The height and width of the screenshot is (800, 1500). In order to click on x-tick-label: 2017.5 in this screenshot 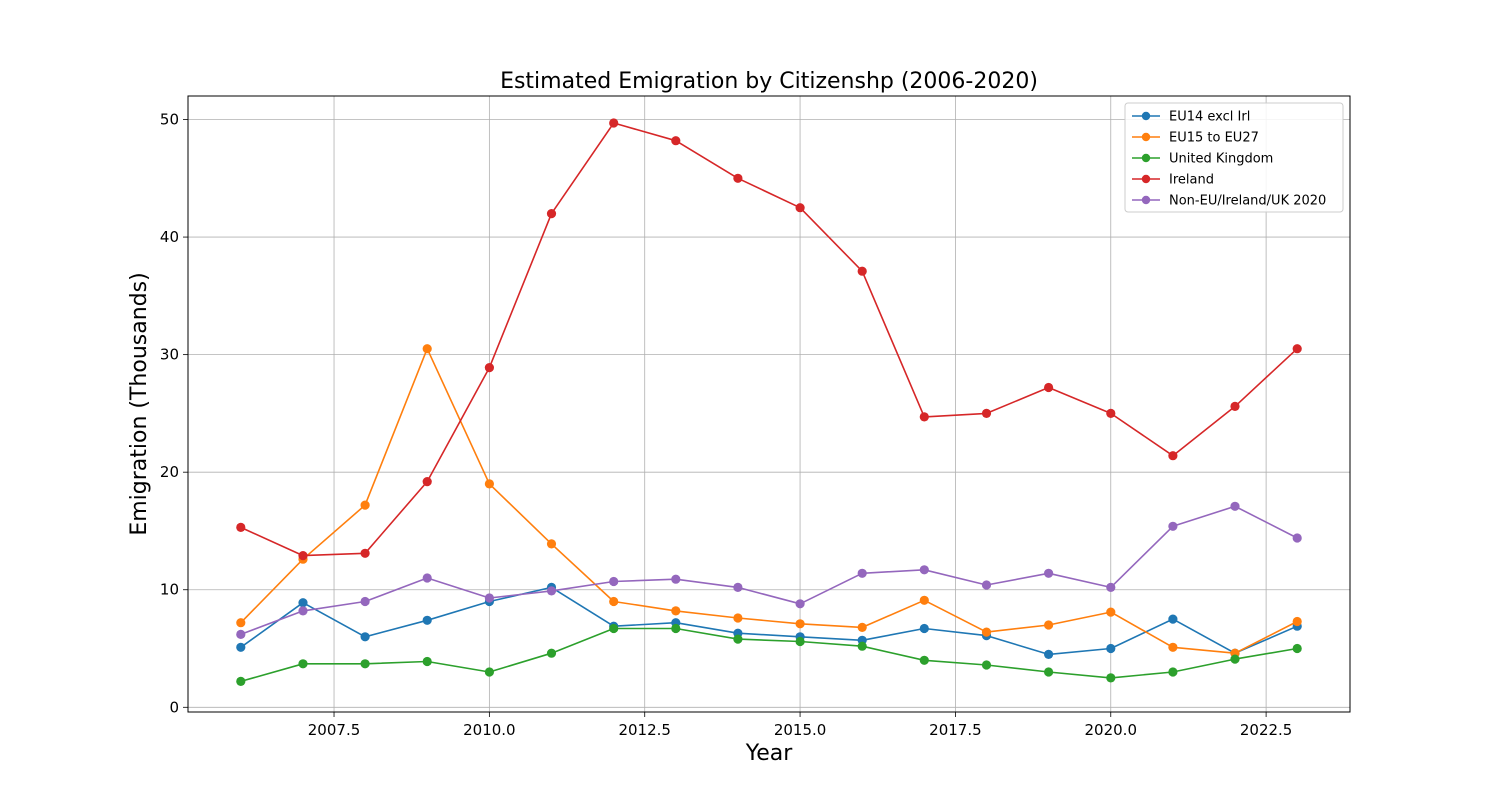, I will do `click(955, 730)`.